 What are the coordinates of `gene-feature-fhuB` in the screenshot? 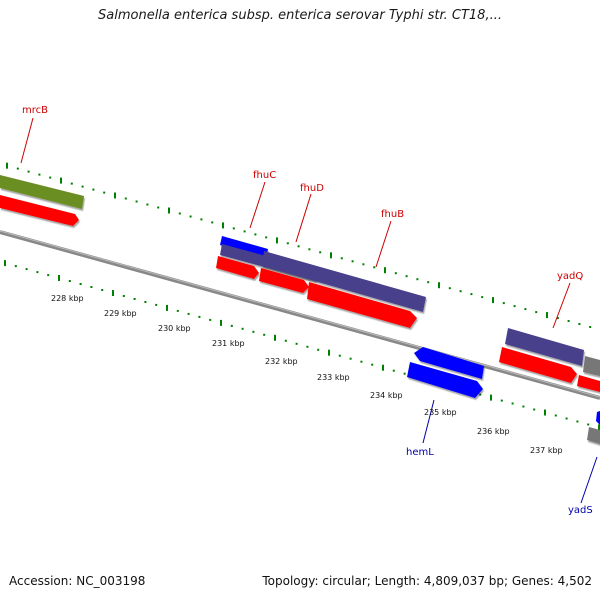 It's located at (344, 281).